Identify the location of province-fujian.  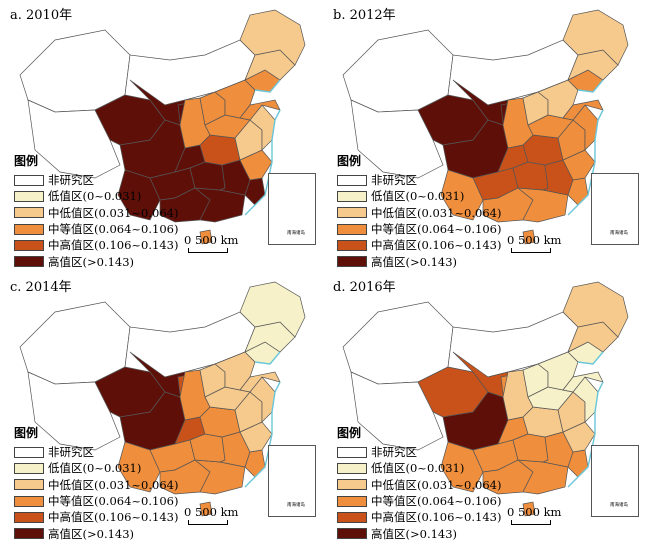
(255, 191).